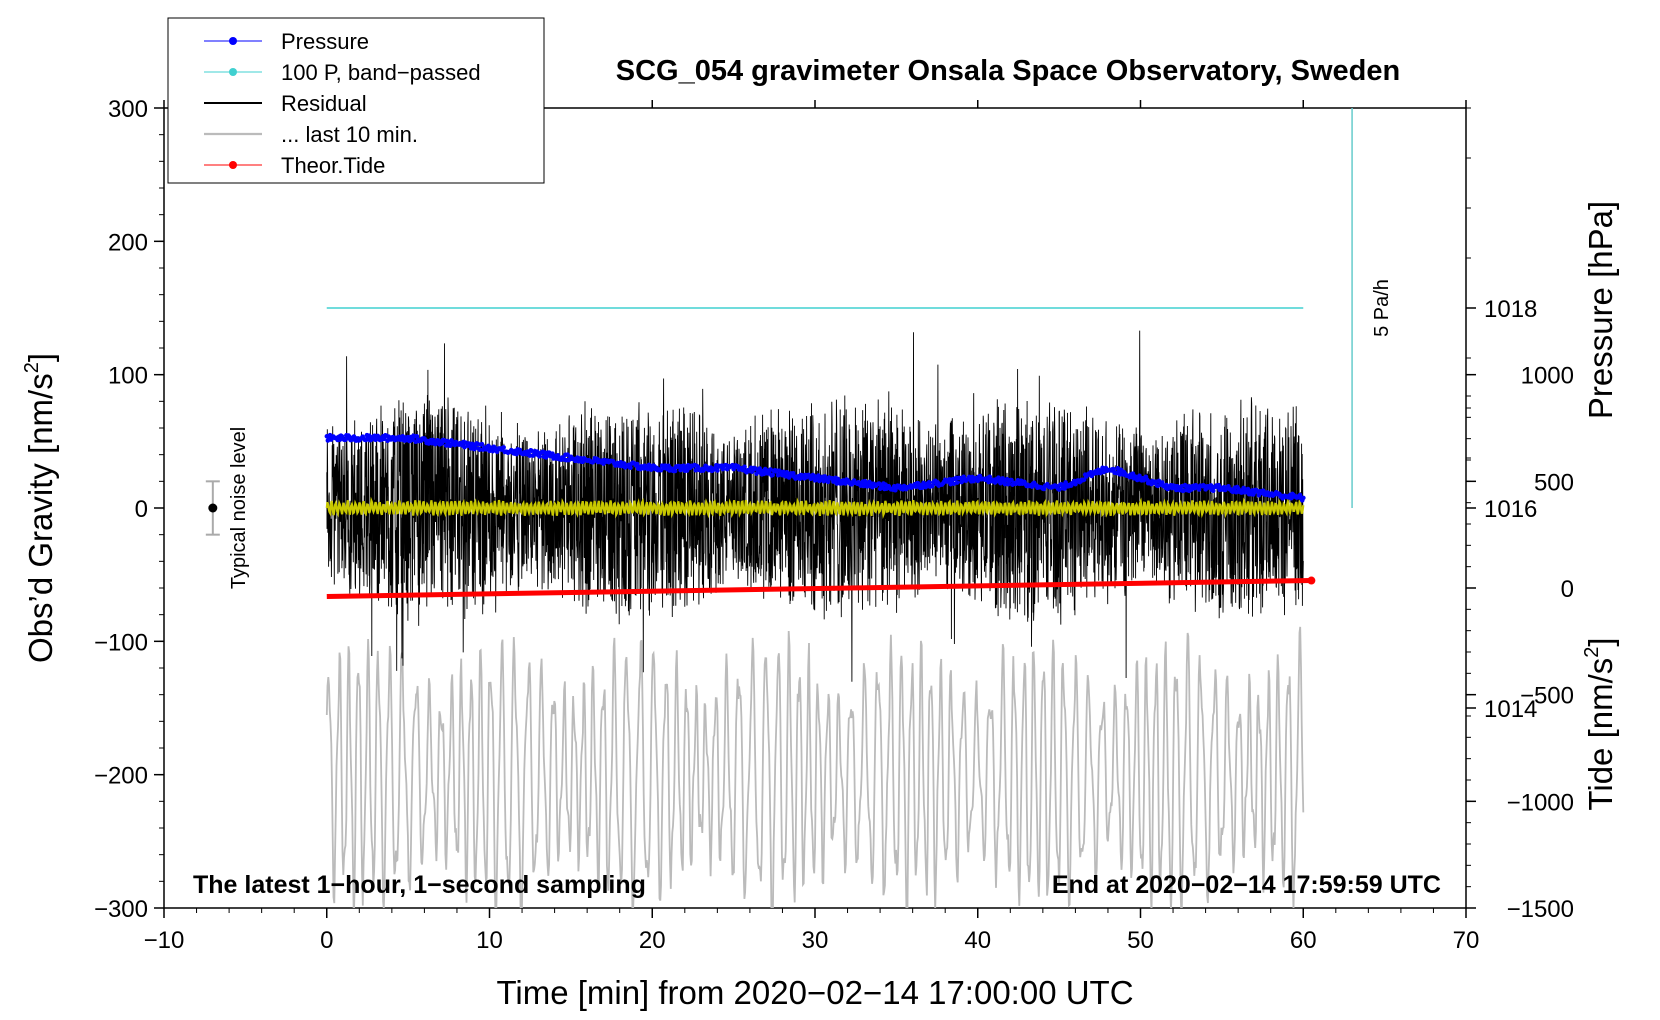  Describe the element at coordinates (141, 509) in the screenshot. I see `y-tick-label: 0` at that location.